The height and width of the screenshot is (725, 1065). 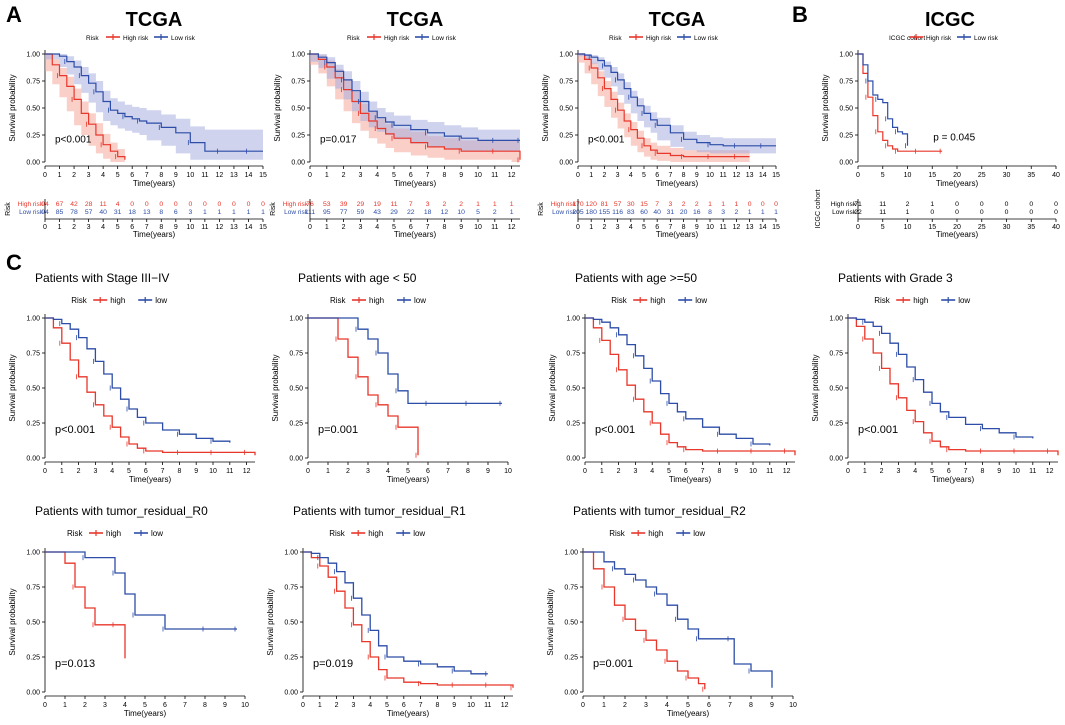 What do you see at coordinates (787, 471) in the screenshot?
I see `x-tick-label: 12` at bounding box center [787, 471].